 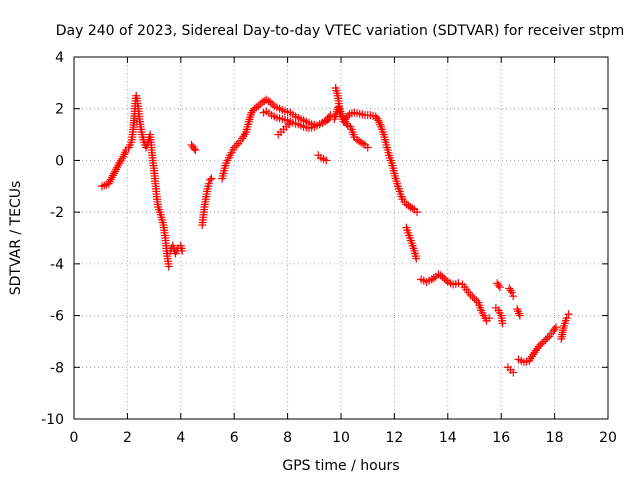 I want to click on y-axis-label: SDTVAR / TECUs, so click(x=16, y=238).